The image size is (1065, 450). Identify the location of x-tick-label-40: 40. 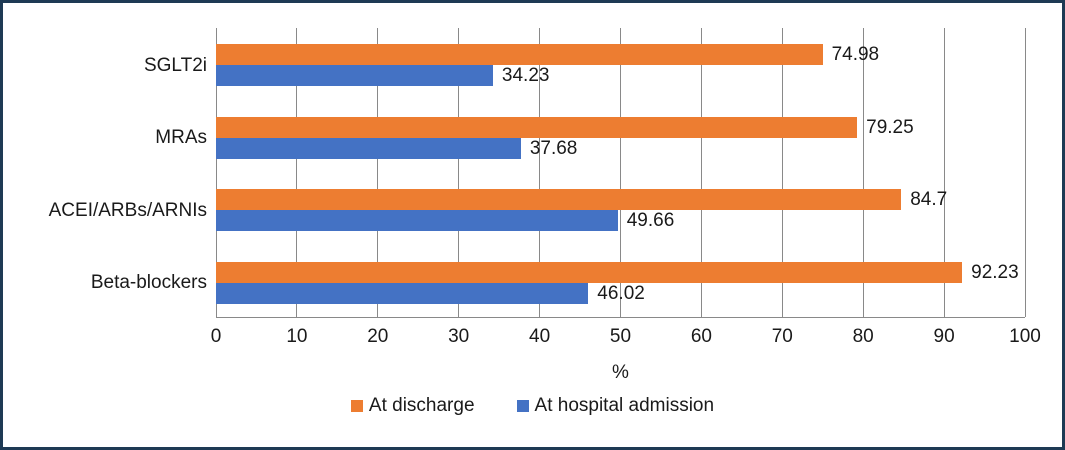
(540, 336).